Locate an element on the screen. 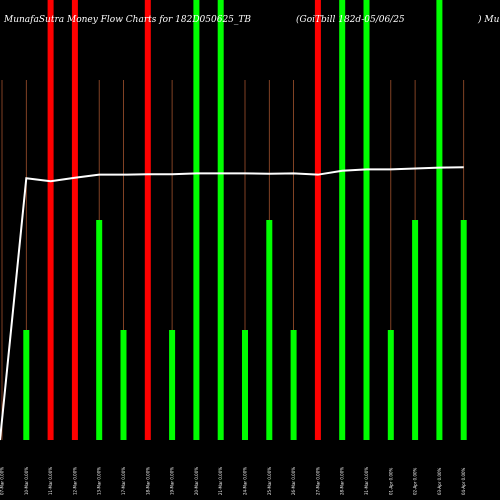 The image size is (500, 500). chart-title-right: ) MunafaSutra is located at coordinates (488, 19).